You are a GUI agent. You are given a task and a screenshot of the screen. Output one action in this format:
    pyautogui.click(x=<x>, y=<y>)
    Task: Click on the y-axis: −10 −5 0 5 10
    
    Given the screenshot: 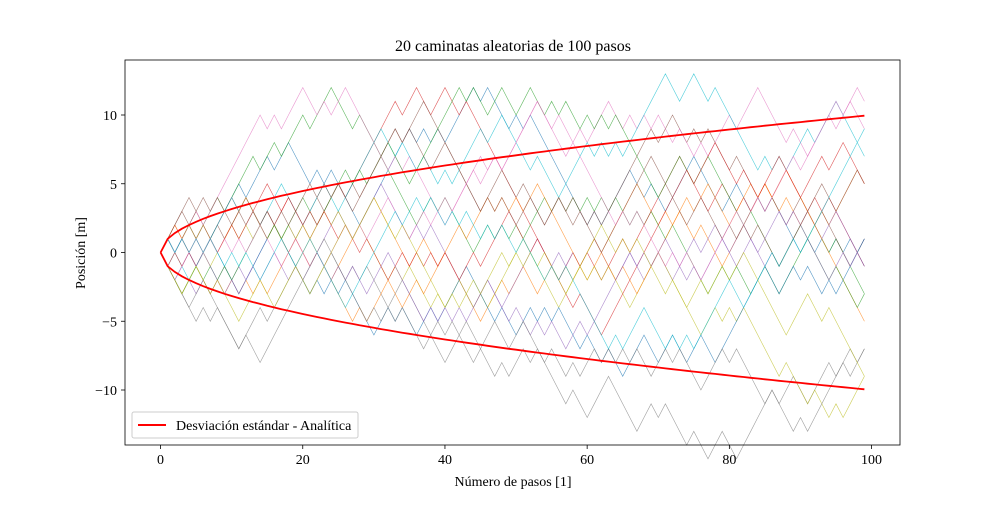 What is the action you would take?
    pyautogui.click(x=110, y=254)
    